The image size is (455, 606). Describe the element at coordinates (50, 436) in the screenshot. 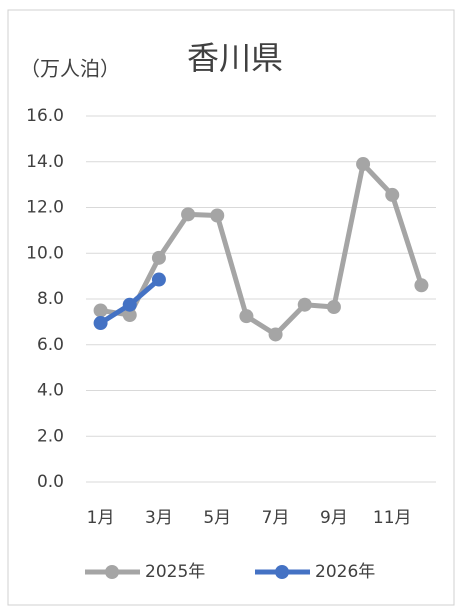

I see `y-tick-label: 2.0` at that location.